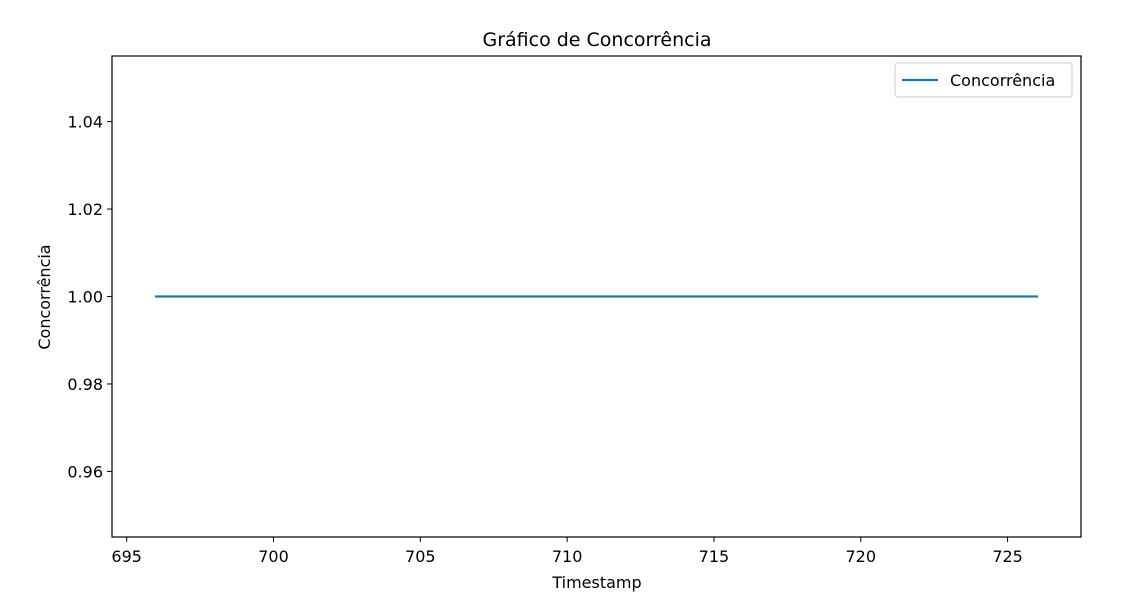 The height and width of the screenshot is (608, 1142). I want to click on x-axis-ticks: 695 700 705 710 715 720 725, so click(567, 551).